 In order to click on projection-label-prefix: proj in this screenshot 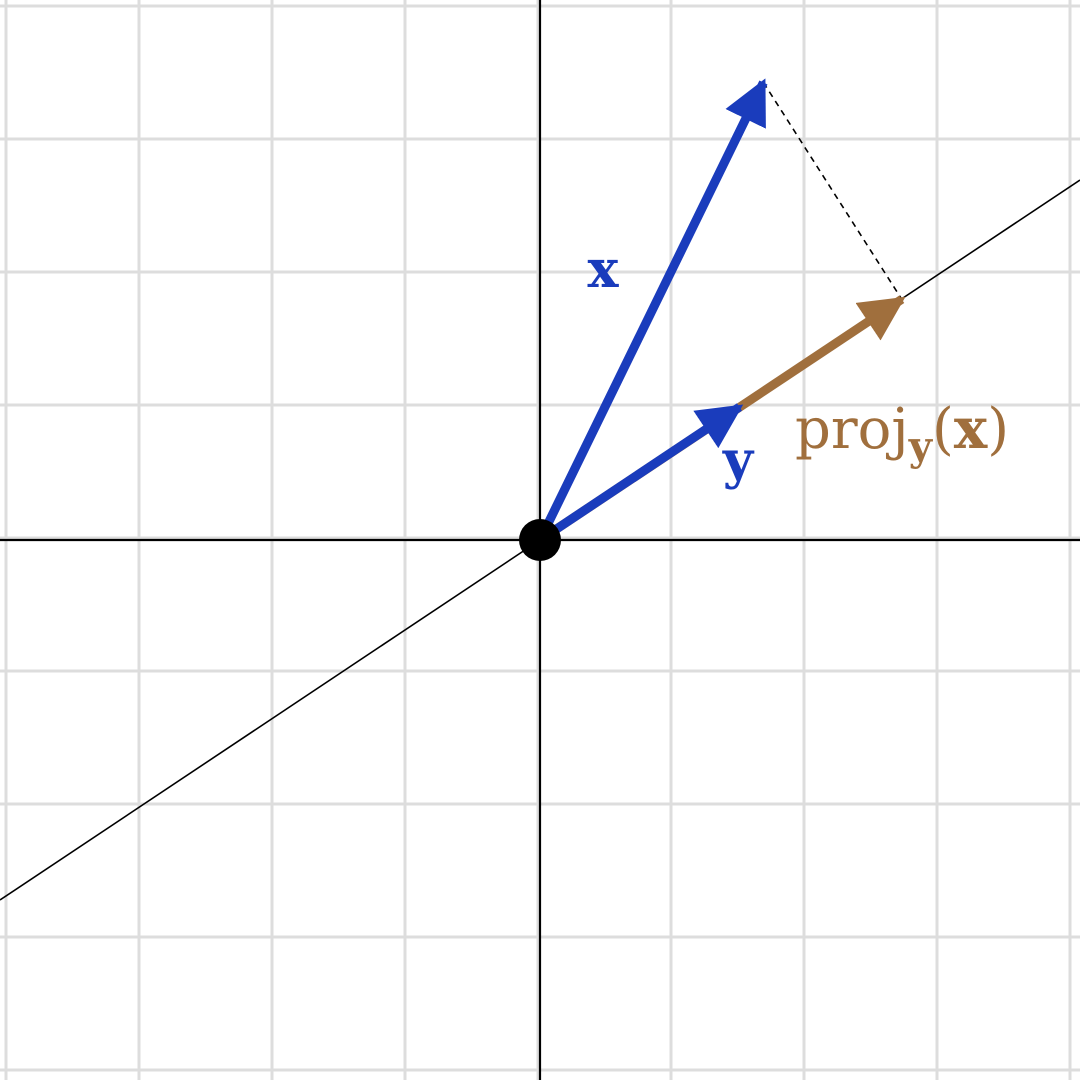, I will do `click(852, 429)`.